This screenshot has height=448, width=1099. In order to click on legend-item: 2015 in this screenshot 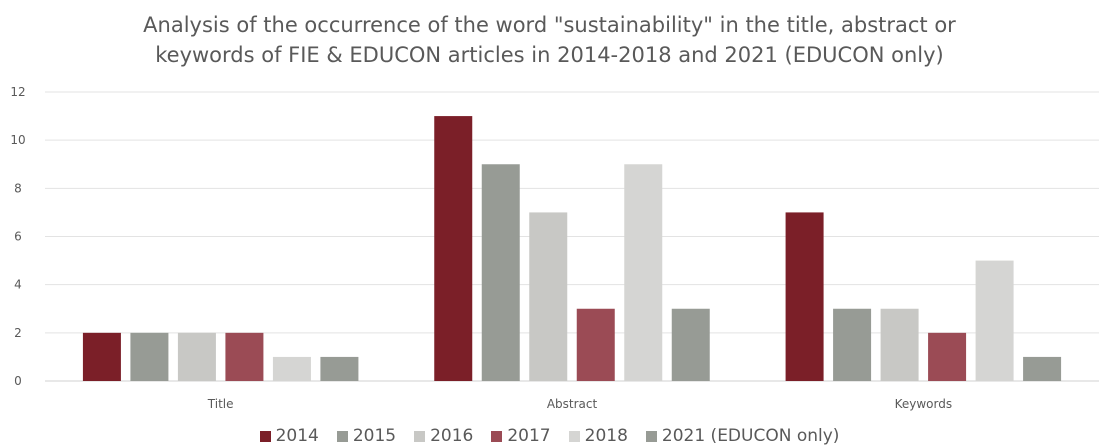, I will do `click(366, 436)`.